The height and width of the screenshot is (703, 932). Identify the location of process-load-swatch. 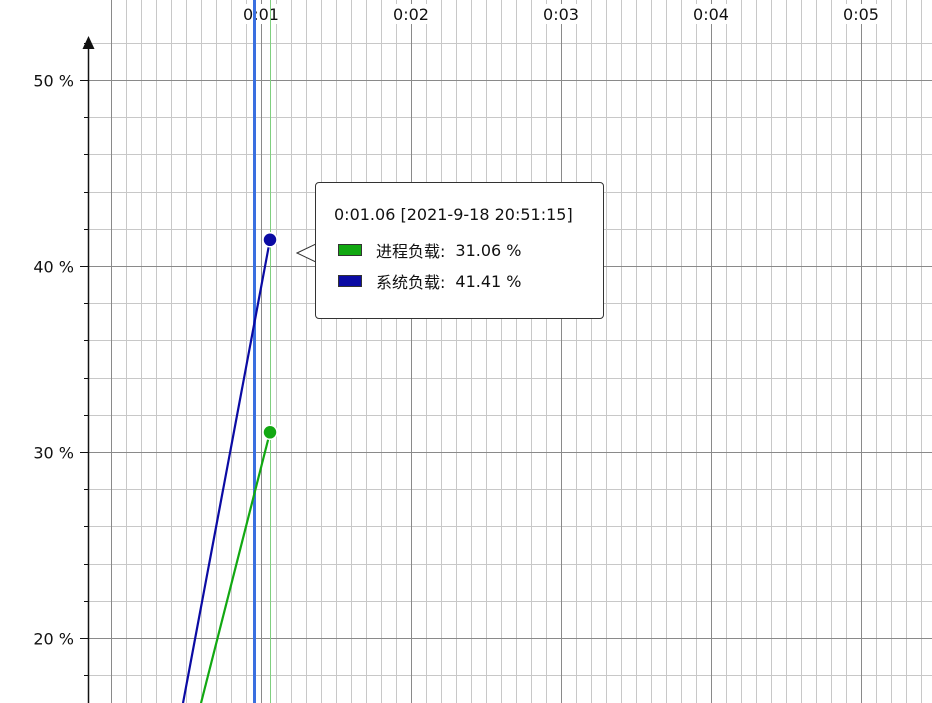
(350, 250).